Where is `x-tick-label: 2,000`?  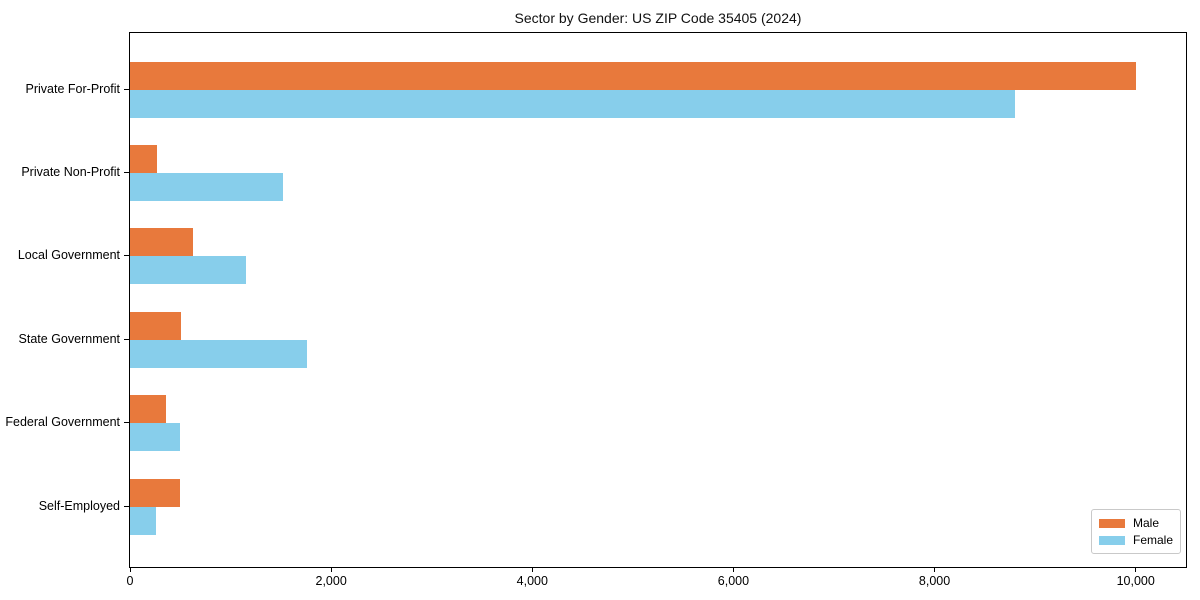
x-tick-label: 2,000 is located at coordinates (331, 581).